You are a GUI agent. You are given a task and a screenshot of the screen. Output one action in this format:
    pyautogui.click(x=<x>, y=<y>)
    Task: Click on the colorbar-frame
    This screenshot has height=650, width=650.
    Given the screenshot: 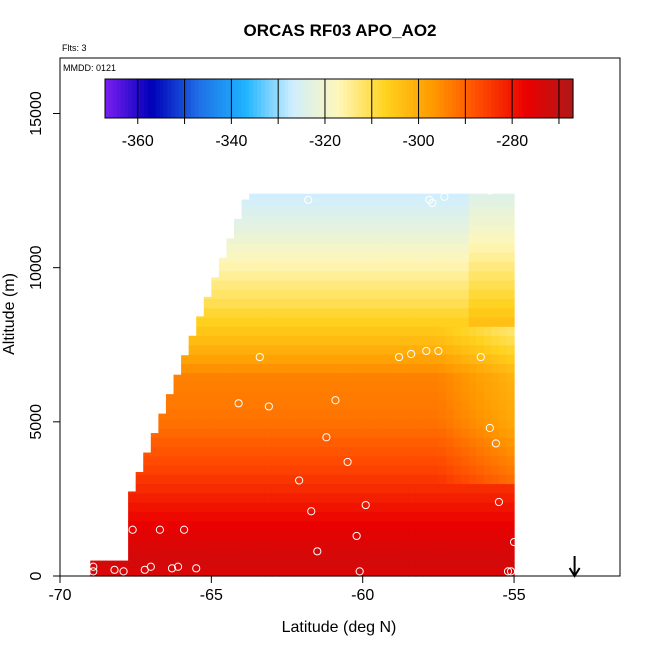 What is the action you would take?
    pyautogui.click(x=339, y=98)
    